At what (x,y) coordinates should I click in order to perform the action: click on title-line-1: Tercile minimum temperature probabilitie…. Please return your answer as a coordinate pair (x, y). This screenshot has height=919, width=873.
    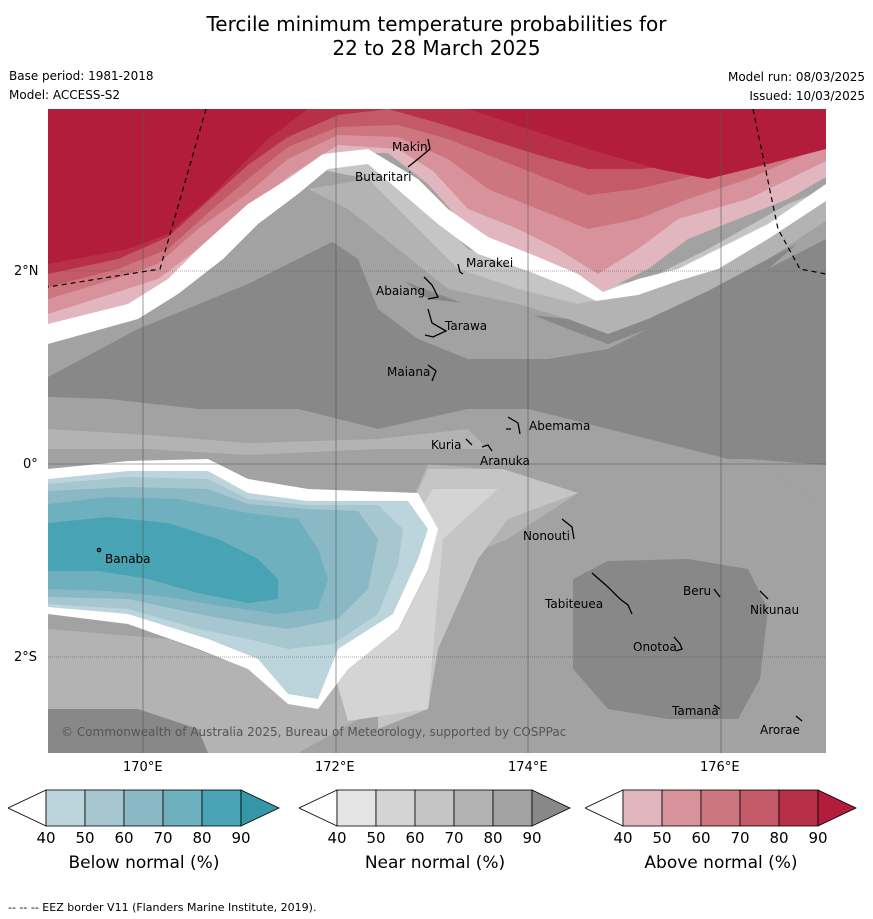
    Looking at the image, I should click on (436, 24).